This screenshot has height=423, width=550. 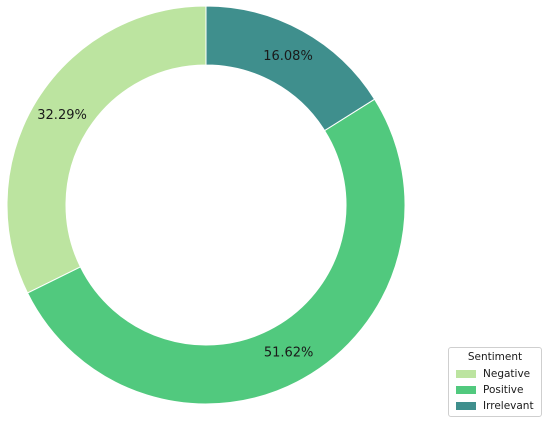 I want to click on legend: Sentiment Negative Positive Irrelevant, so click(x=495, y=382).